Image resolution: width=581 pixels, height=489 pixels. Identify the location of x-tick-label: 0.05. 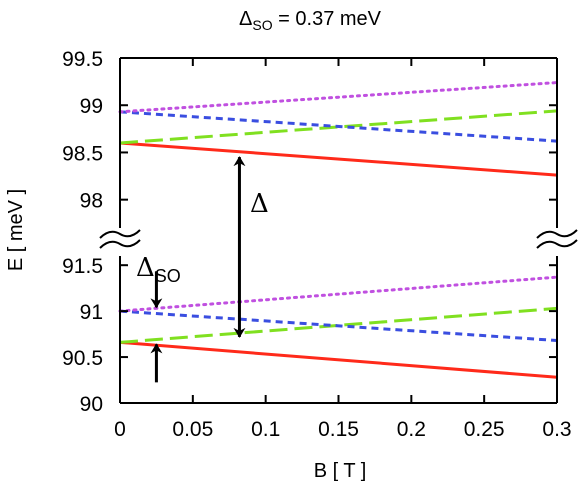
(192, 429).